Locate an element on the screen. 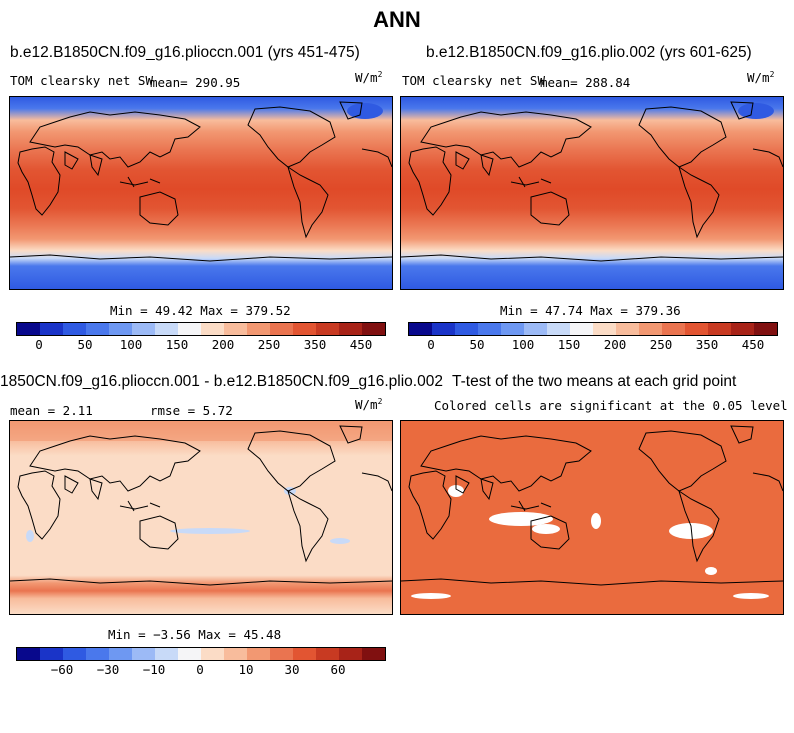  mean-label-top-left: mean= 290.95 is located at coordinates (195, 82).